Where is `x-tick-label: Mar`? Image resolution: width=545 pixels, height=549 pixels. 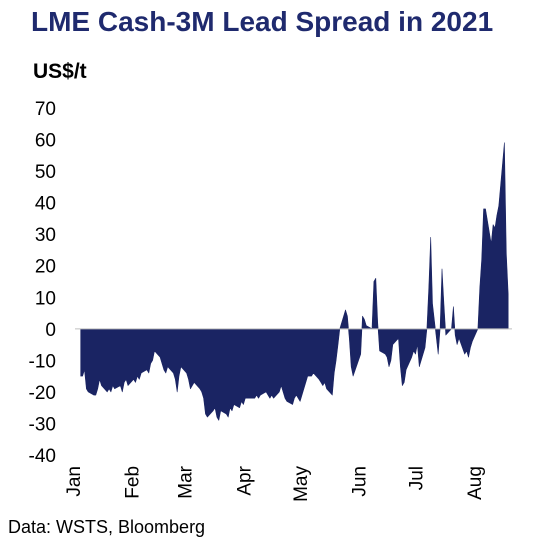
x-tick-label: Mar is located at coordinates (186, 481).